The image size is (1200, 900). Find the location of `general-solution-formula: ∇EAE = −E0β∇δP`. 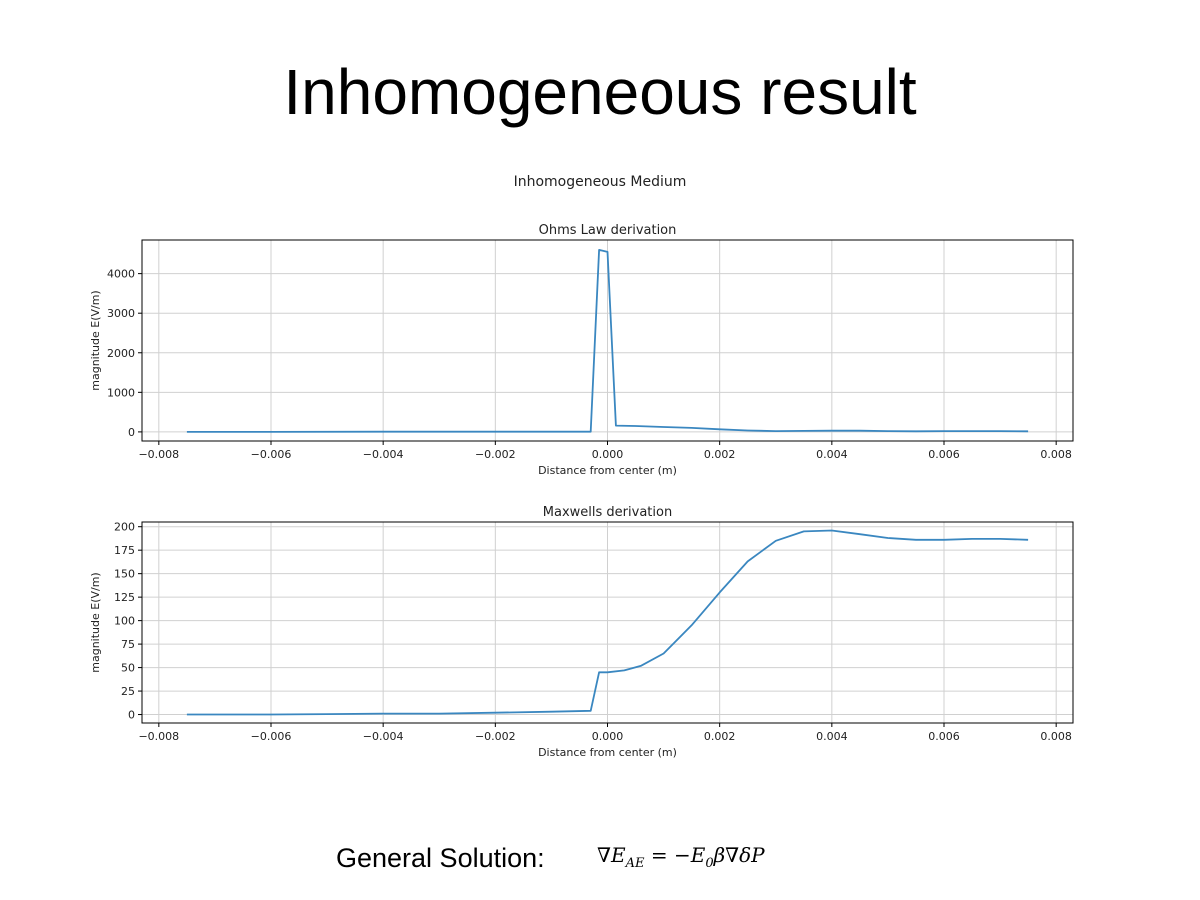

general-solution-formula: ∇EAE = −E0β∇δP is located at coordinates (681, 857).